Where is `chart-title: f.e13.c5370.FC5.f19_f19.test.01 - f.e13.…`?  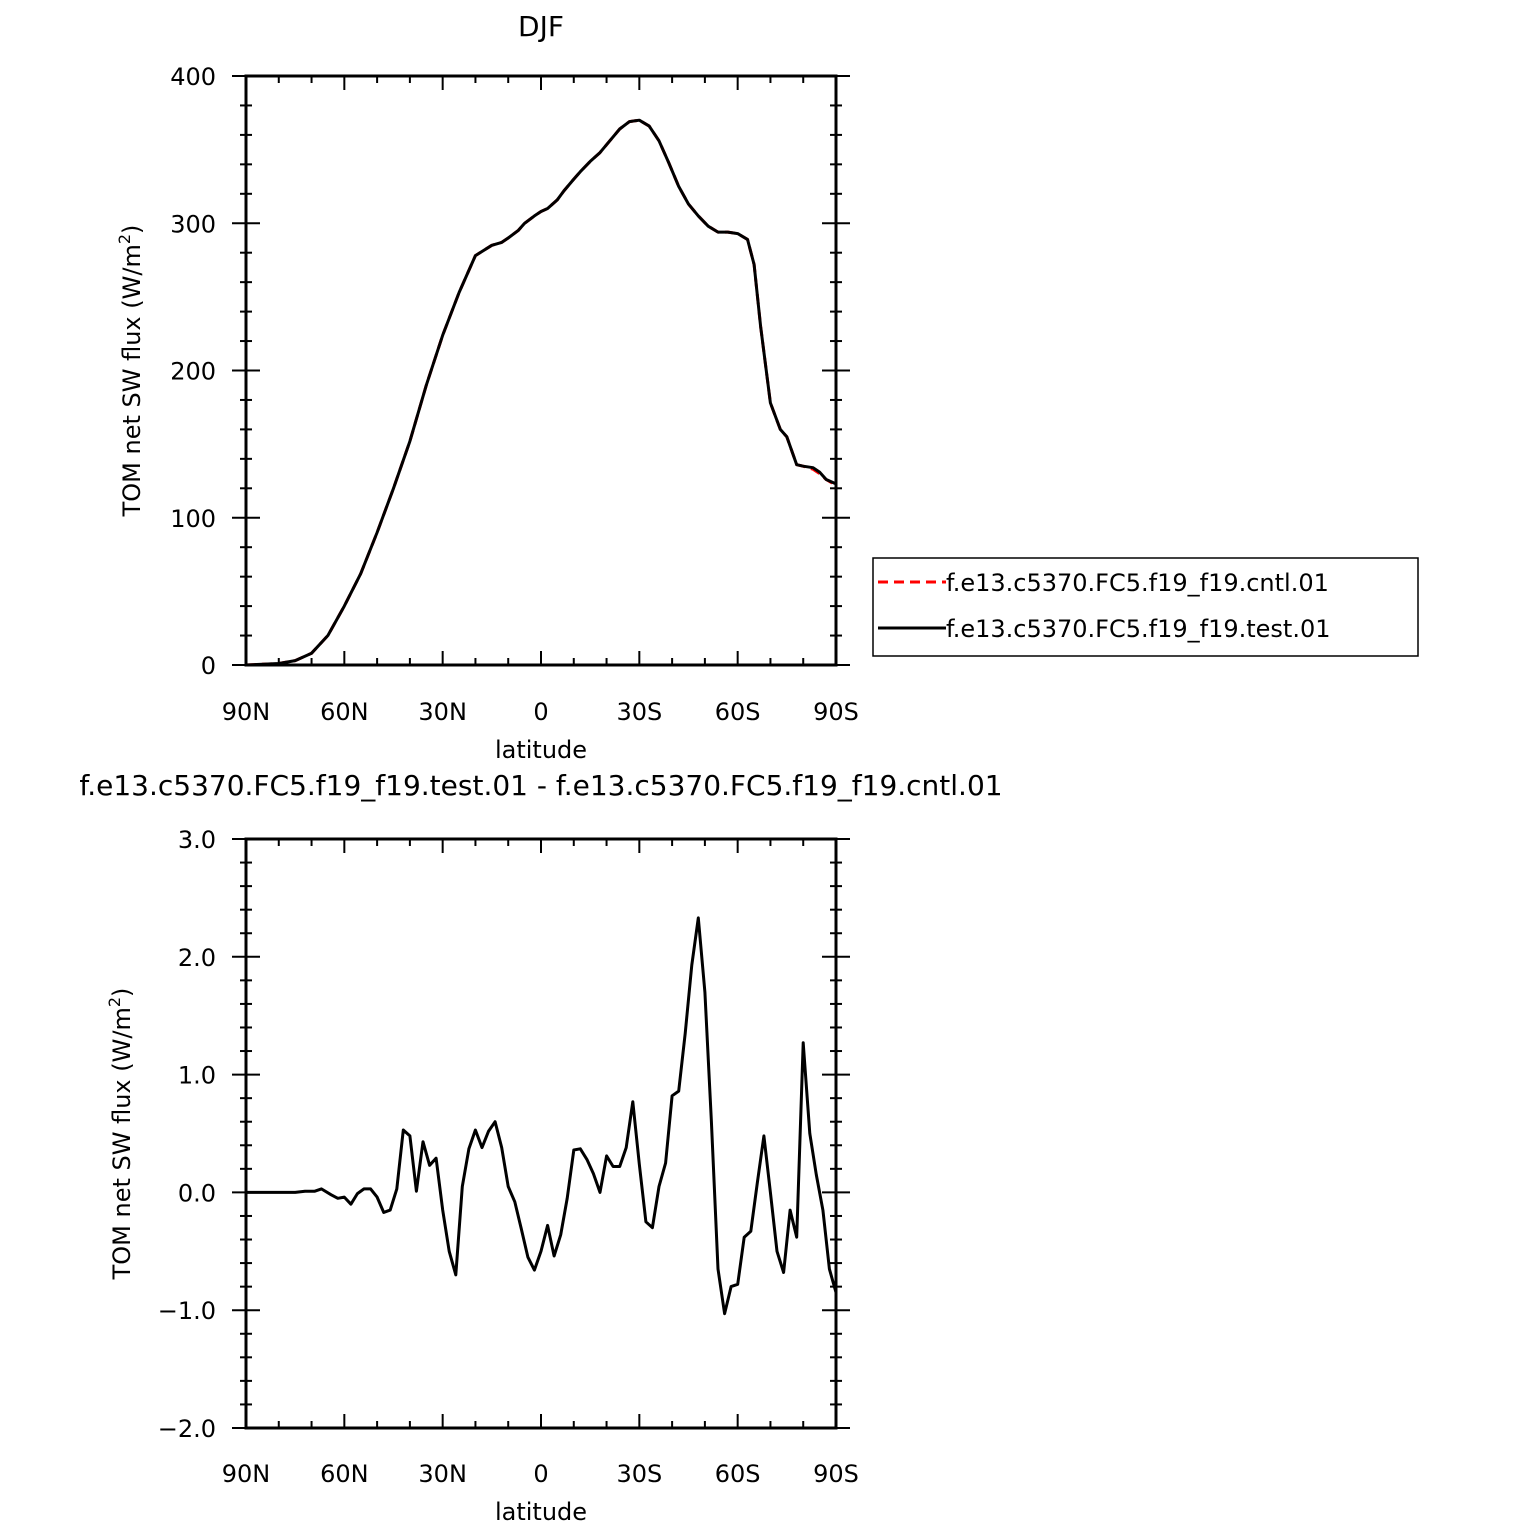
chart-title: f.e13.c5370.FC5.f19_f19.test.01 - f.e13.… is located at coordinates (540, 785).